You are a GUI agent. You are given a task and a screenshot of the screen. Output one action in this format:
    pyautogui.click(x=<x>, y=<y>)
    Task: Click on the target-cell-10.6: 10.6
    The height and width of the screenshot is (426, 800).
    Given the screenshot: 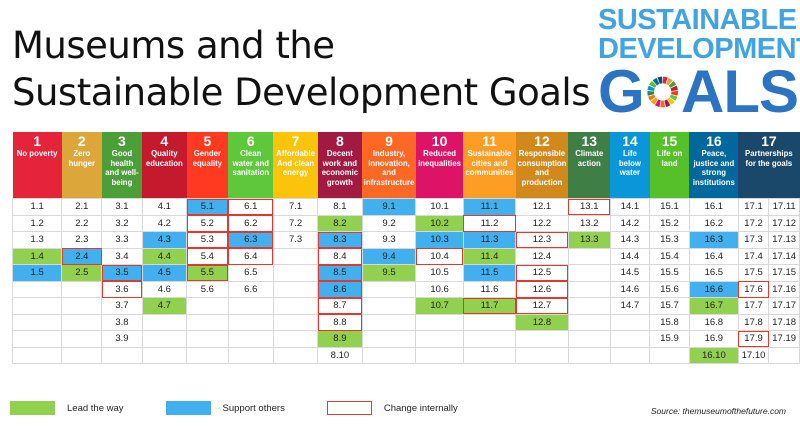 What is the action you would take?
    pyautogui.click(x=439, y=289)
    